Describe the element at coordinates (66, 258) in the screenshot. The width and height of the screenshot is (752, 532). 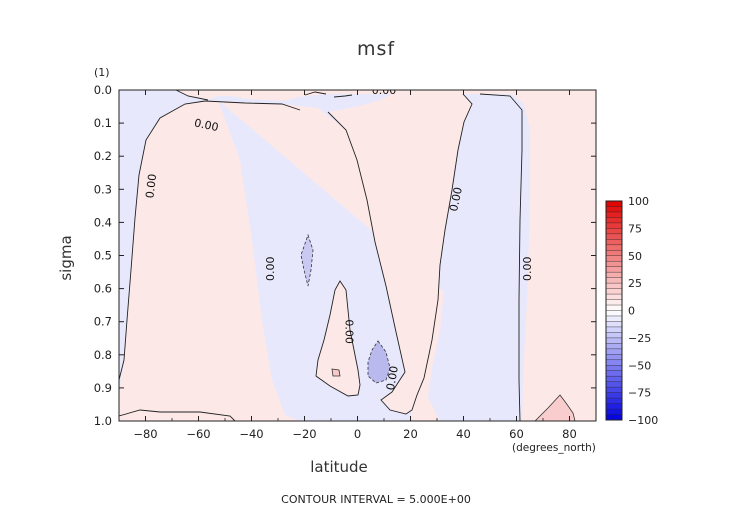
I see `y-axis-label: sigma` at that location.